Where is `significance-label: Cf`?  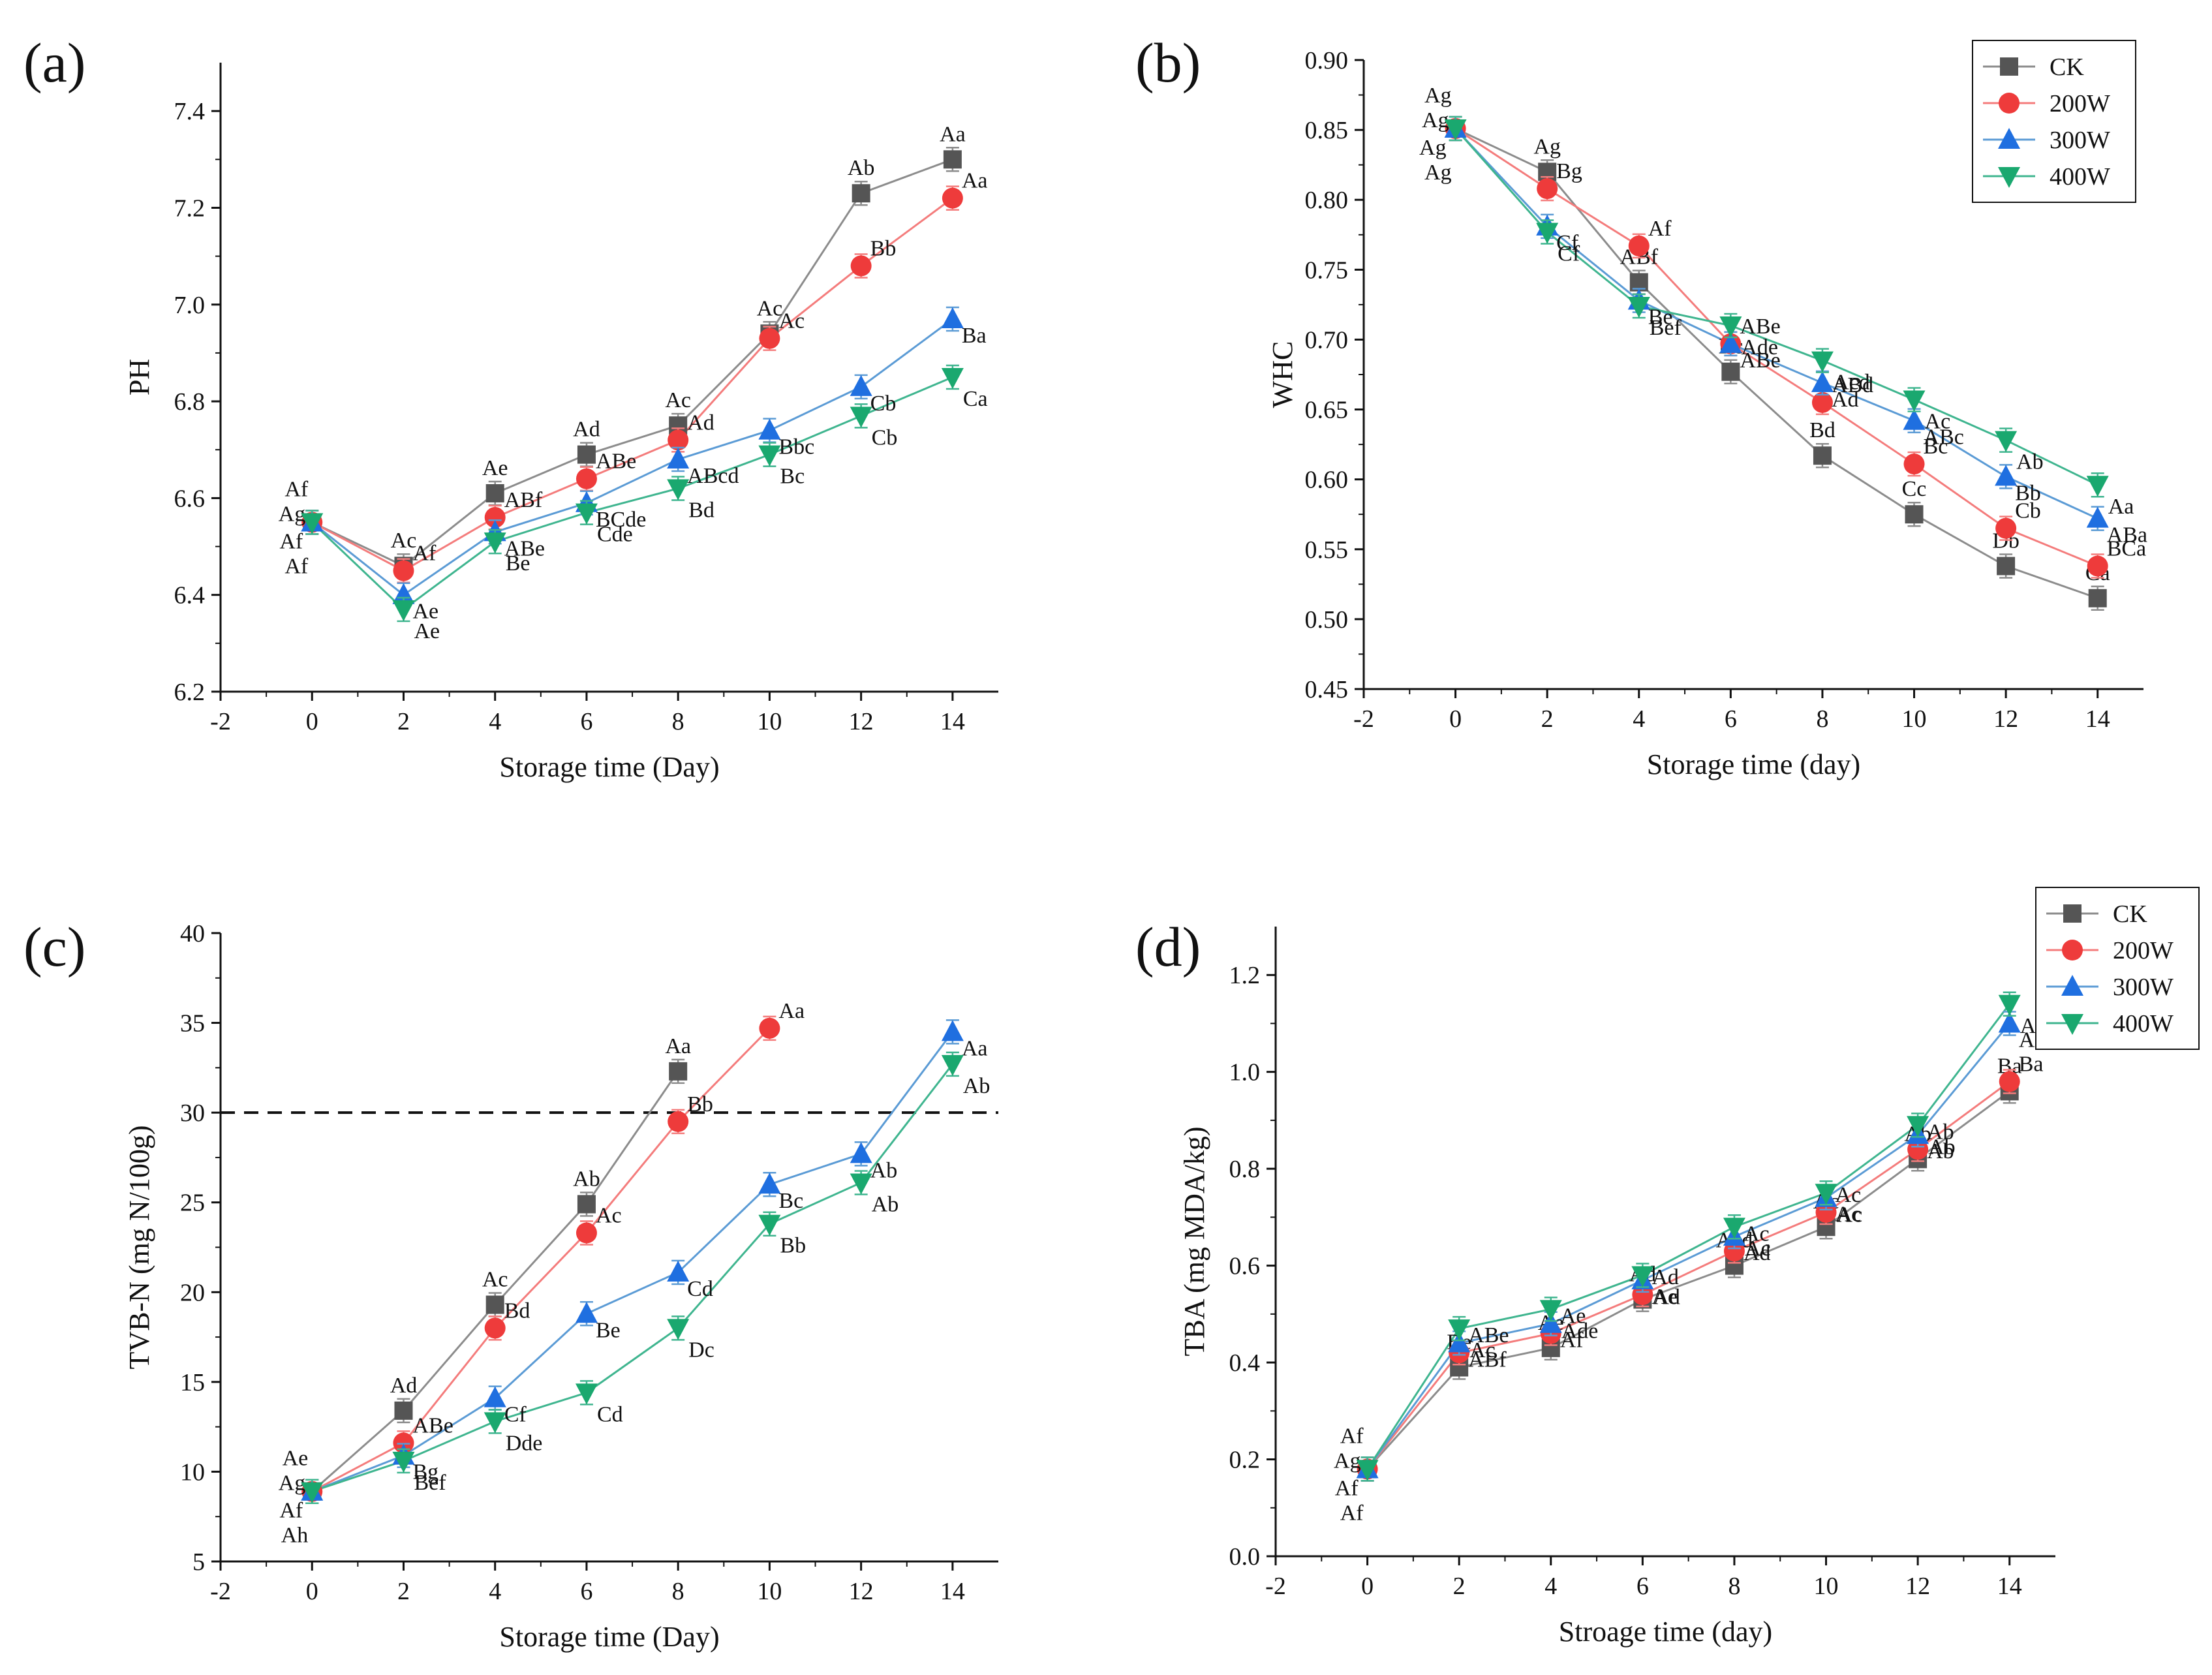 significance-label: Cf is located at coordinates (515, 1415).